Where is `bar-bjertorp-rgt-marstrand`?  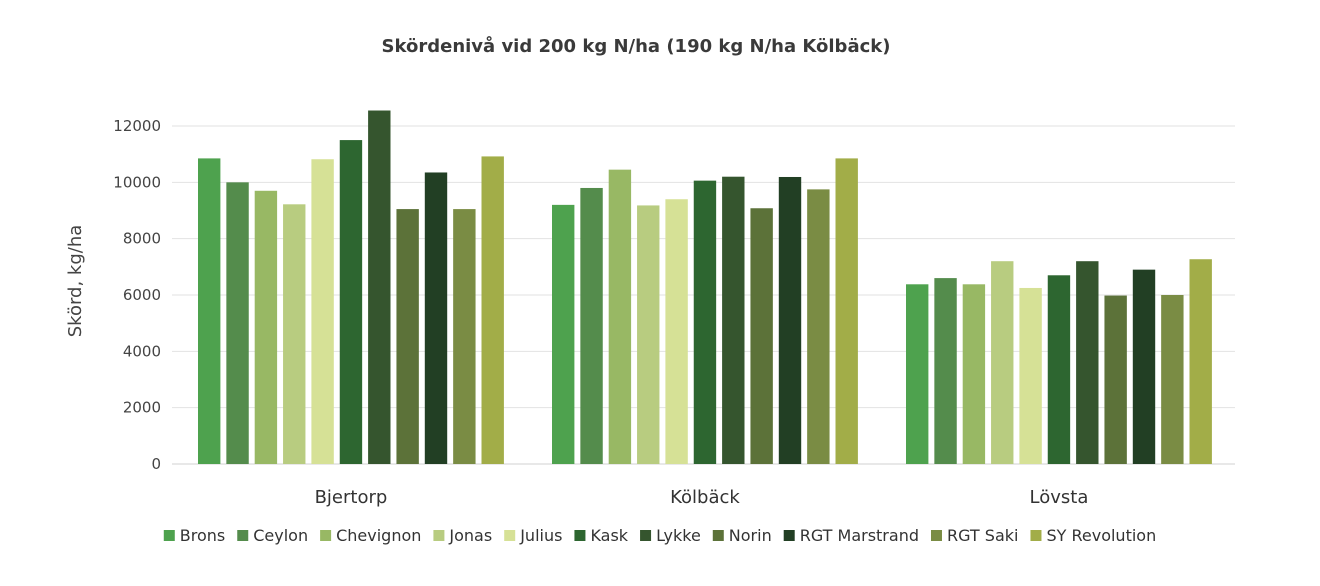 bar-bjertorp-rgt-marstrand is located at coordinates (436, 318).